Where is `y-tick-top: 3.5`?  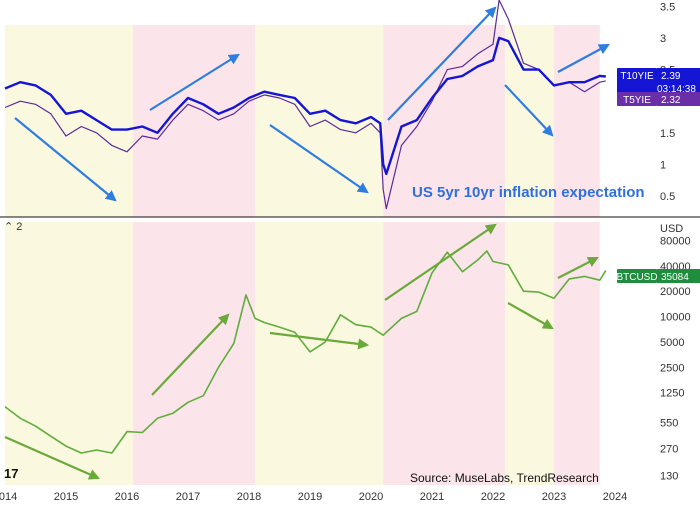 y-tick-top: 3.5 is located at coordinates (667, 7).